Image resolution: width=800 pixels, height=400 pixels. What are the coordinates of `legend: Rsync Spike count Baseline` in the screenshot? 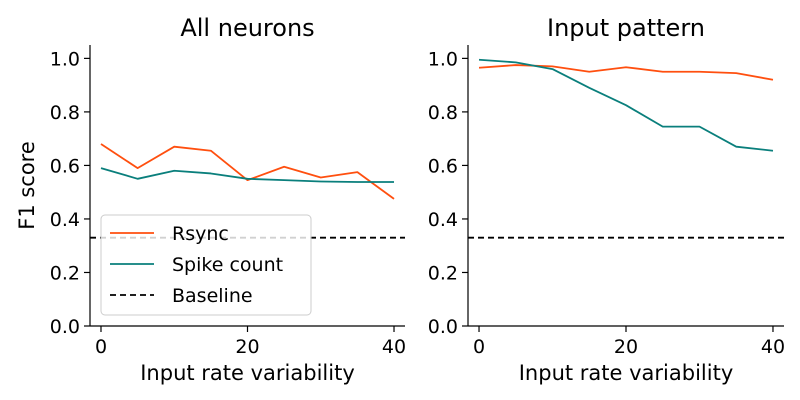 It's located at (206, 265).